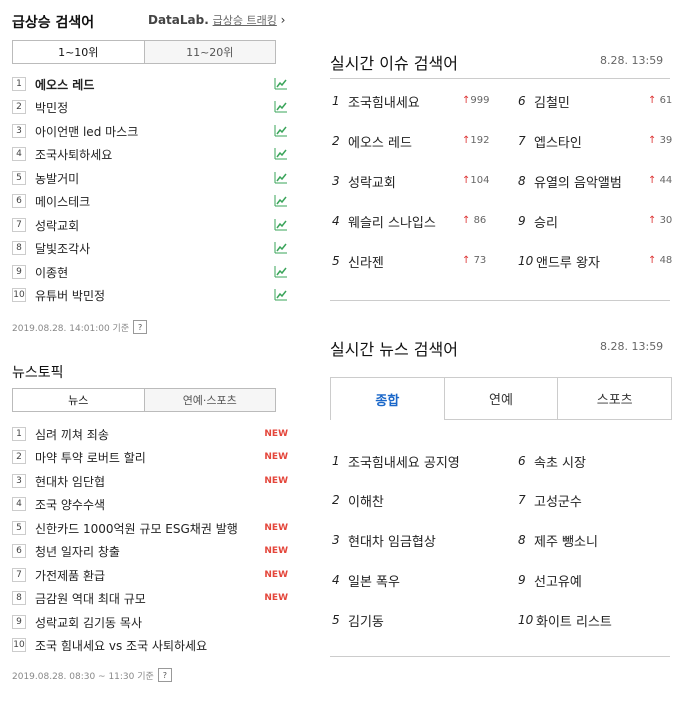 This screenshot has width=700, height=703. I want to click on list-item: 7 엡스타인, so click(550, 141).